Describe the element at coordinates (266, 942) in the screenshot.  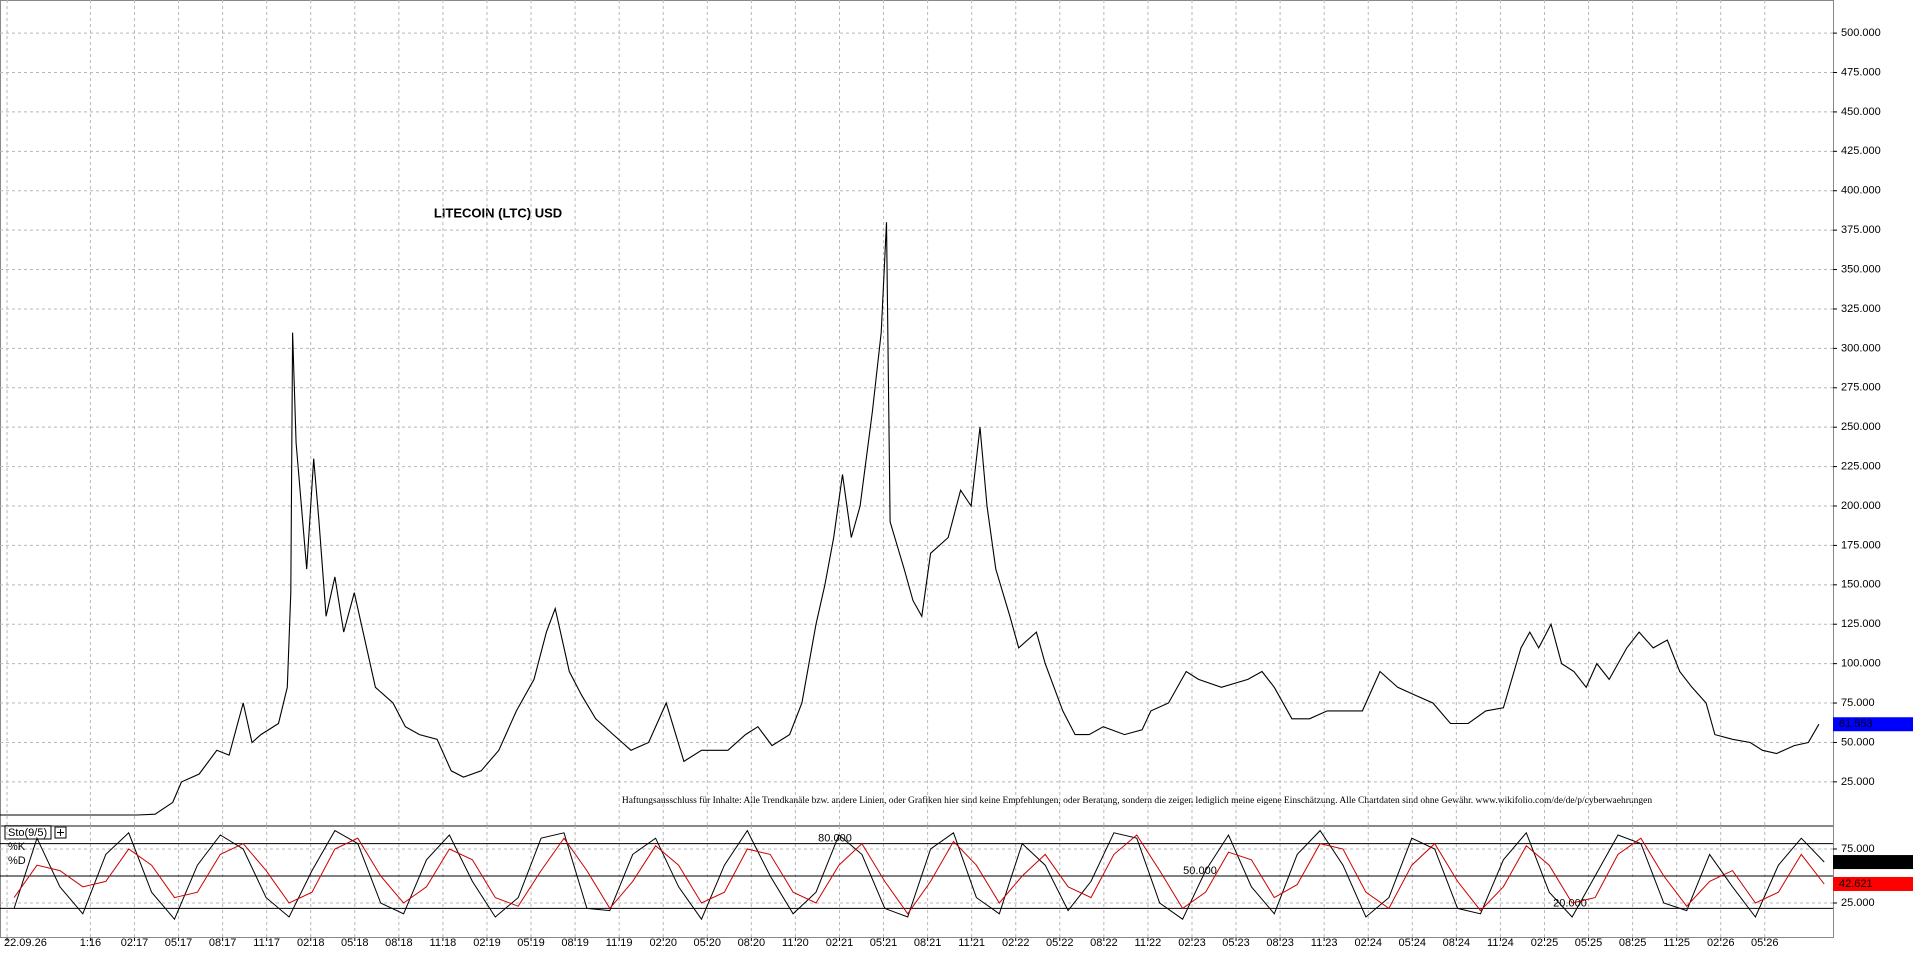
I see `x-tick-label: 11.17` at that location.